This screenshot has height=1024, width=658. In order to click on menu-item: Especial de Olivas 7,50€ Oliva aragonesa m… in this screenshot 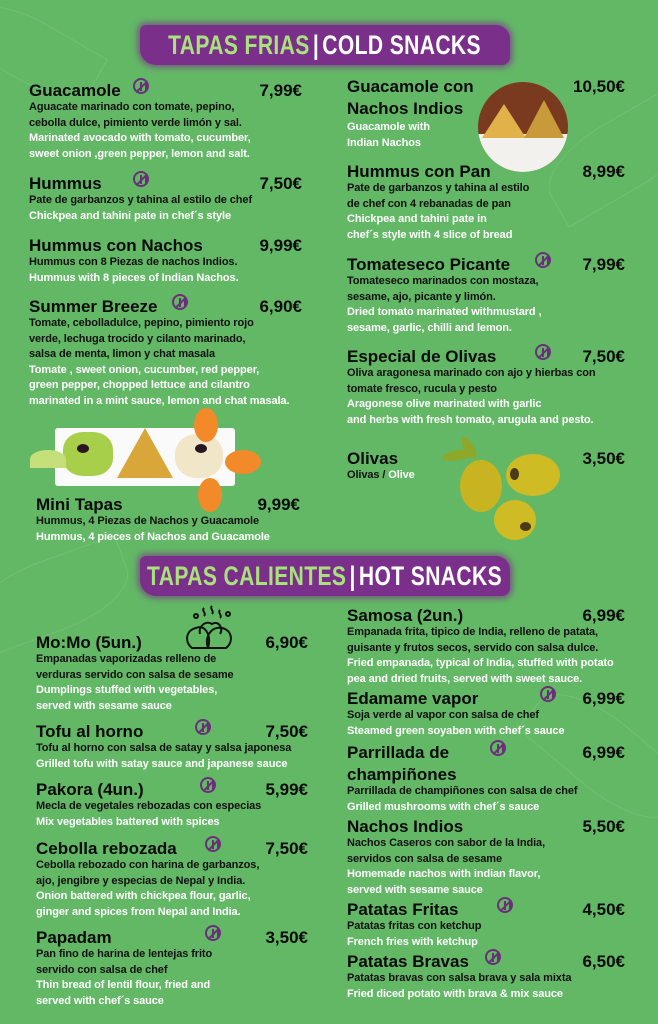, I will do `click(488, 386)`.